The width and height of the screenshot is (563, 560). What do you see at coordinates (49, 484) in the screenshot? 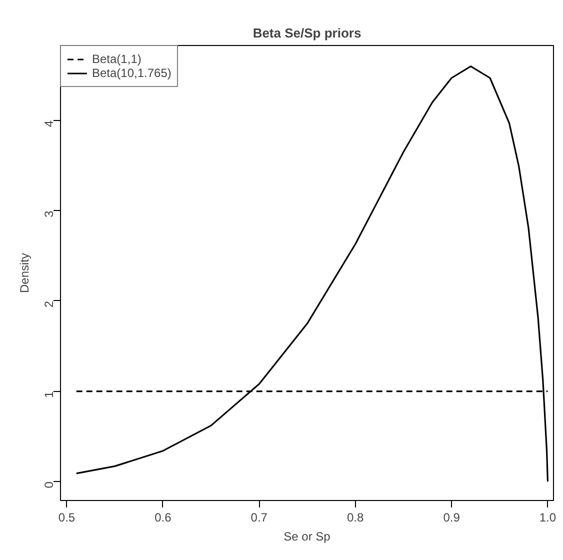
I see `y-tick-label: 0` at bounding box center [49, 484].